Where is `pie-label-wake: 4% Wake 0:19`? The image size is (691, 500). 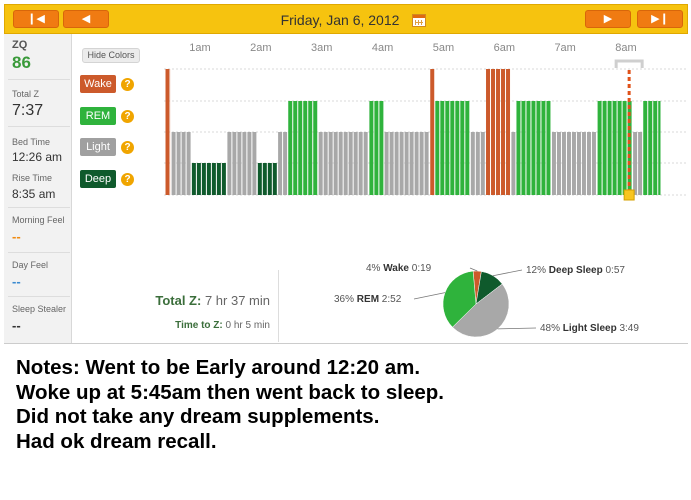
pie-label-wake: 4% Wake 0:19 is located at coordinates (399, 268).